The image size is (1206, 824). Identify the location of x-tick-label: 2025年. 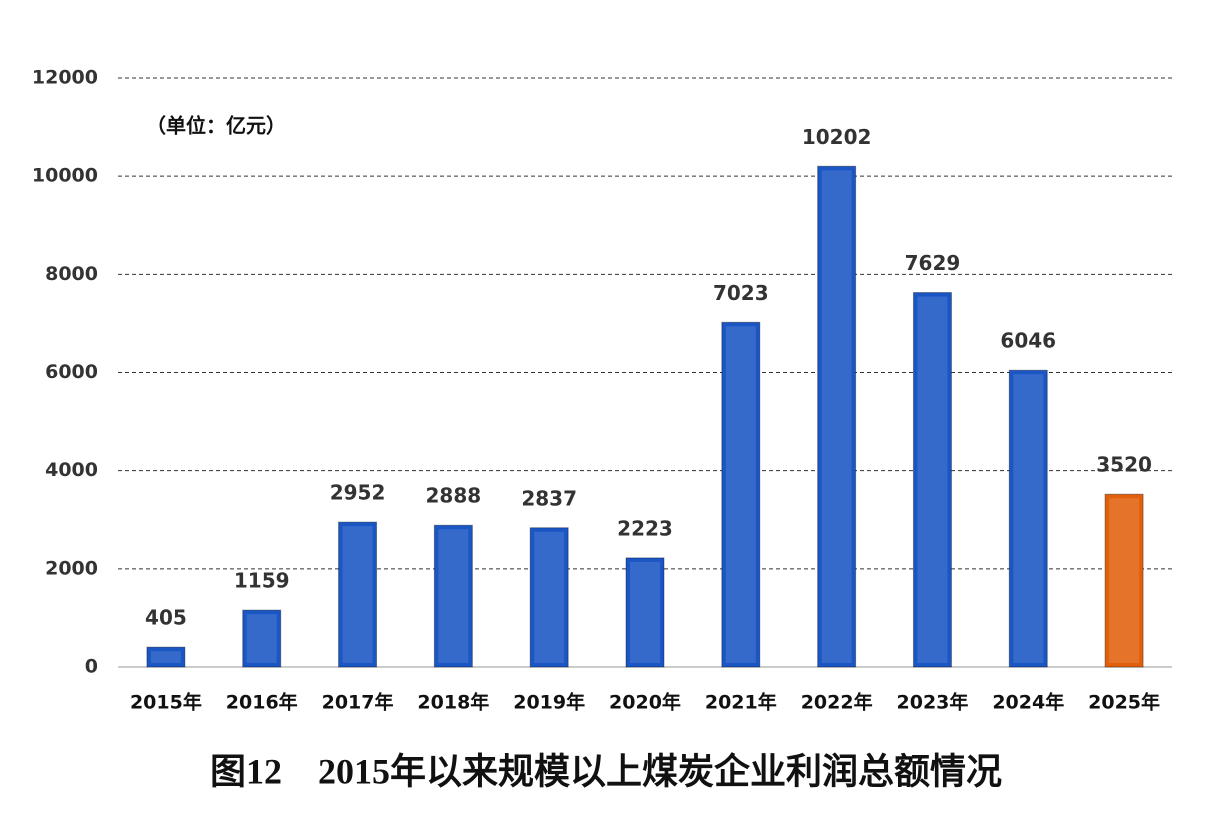
(1124, 702).